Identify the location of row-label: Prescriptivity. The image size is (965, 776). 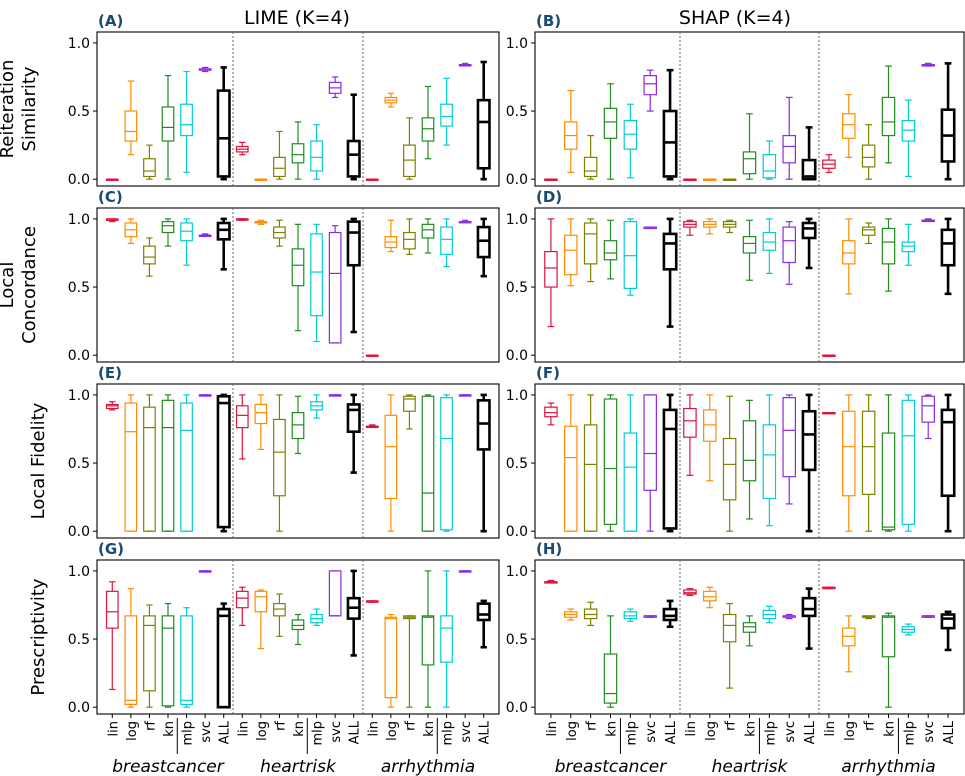
(38, 636).